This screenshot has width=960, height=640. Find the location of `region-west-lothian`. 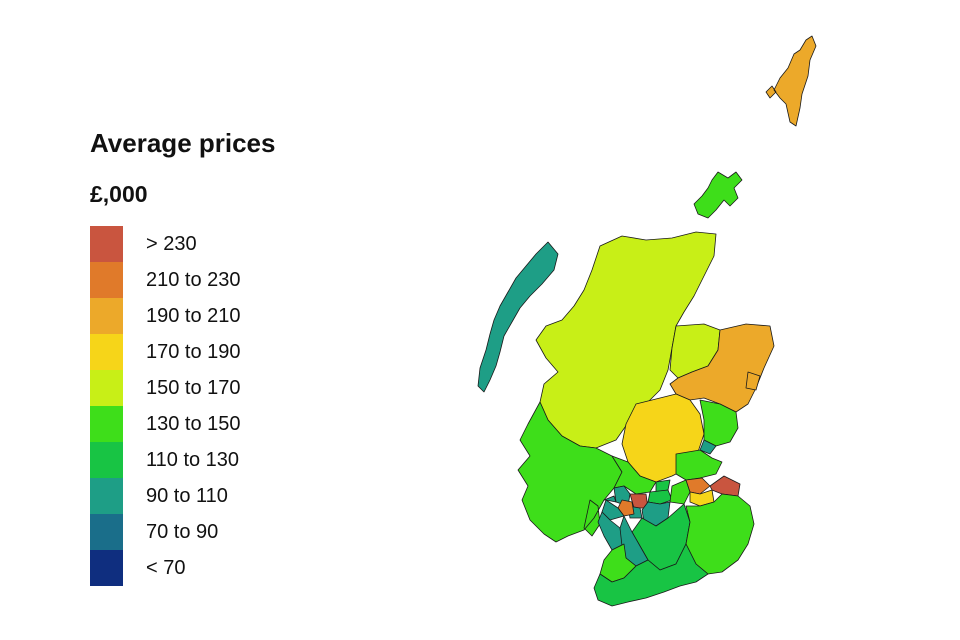

region-west-lothian is located at coordinates (680, 492).